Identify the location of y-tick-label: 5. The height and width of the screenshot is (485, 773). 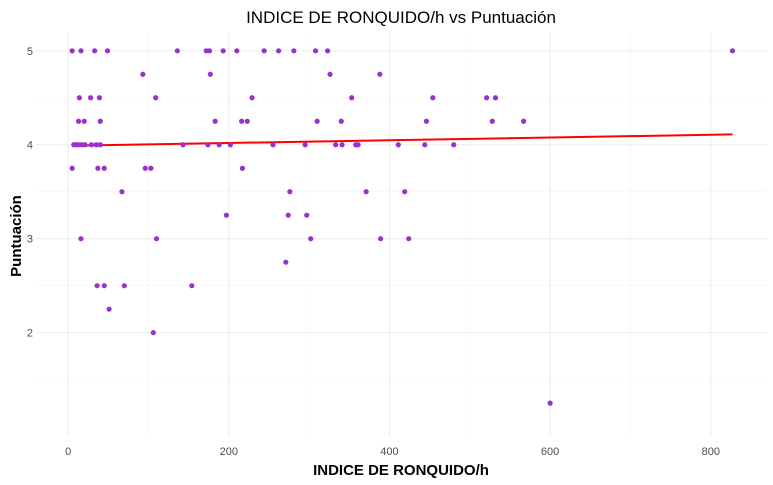
(30, 52).